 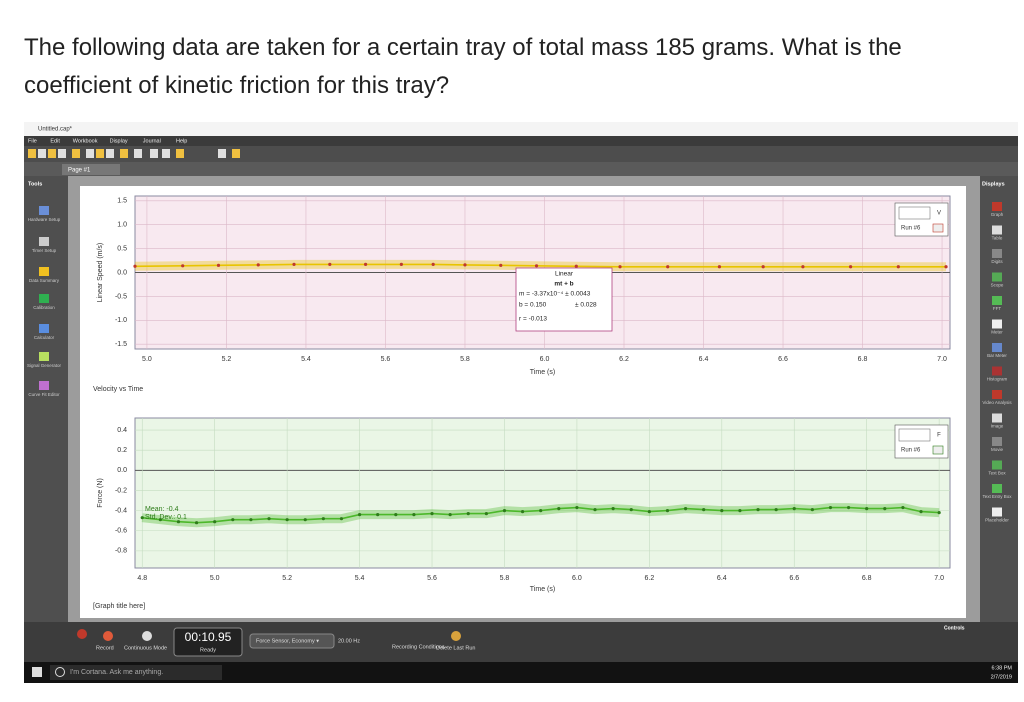 What do you see at coordinates (44, 219) in the screenshot?
I see `tool-label: Hardware Setup` at bounding box center [44, 219].